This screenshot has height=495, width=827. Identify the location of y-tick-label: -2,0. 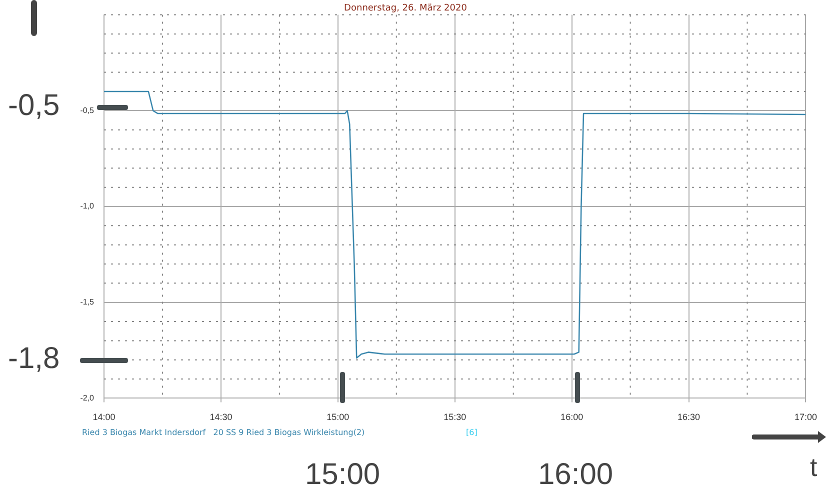
(87, 397).